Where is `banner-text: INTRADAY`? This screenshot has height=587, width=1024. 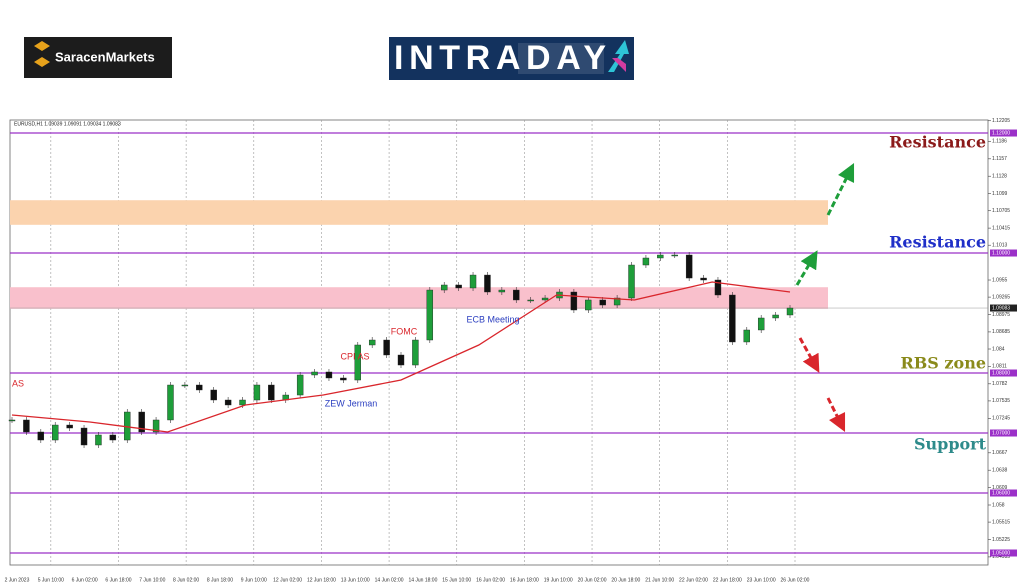
banner-text: INTRADAY is located at coordinates (500, 58).